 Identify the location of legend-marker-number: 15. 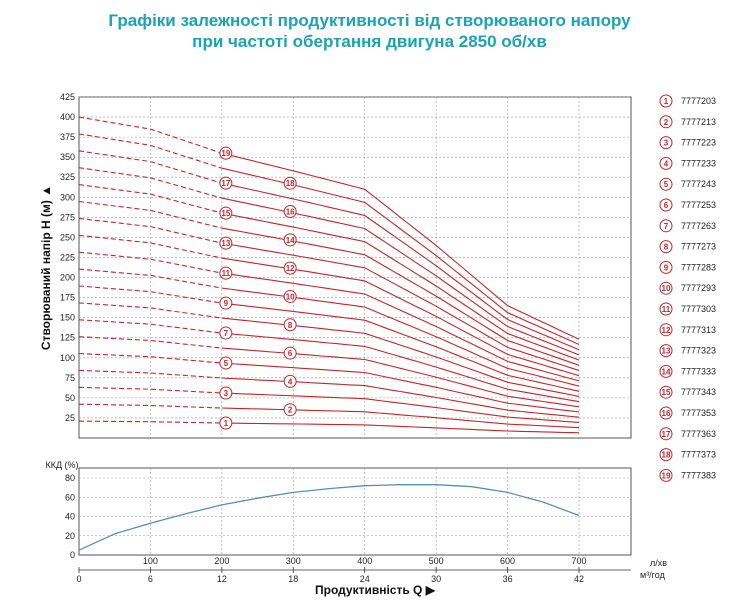
(666, 392).